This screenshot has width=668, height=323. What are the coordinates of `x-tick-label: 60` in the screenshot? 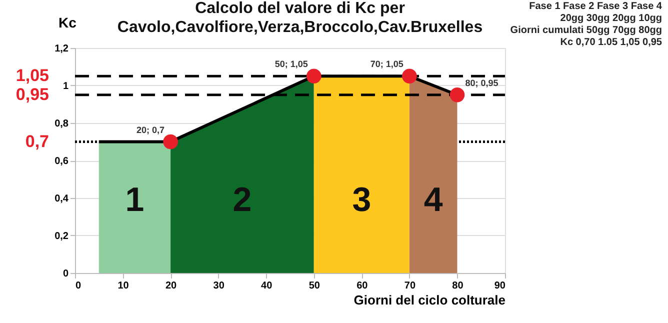 It's located at (362, 286).